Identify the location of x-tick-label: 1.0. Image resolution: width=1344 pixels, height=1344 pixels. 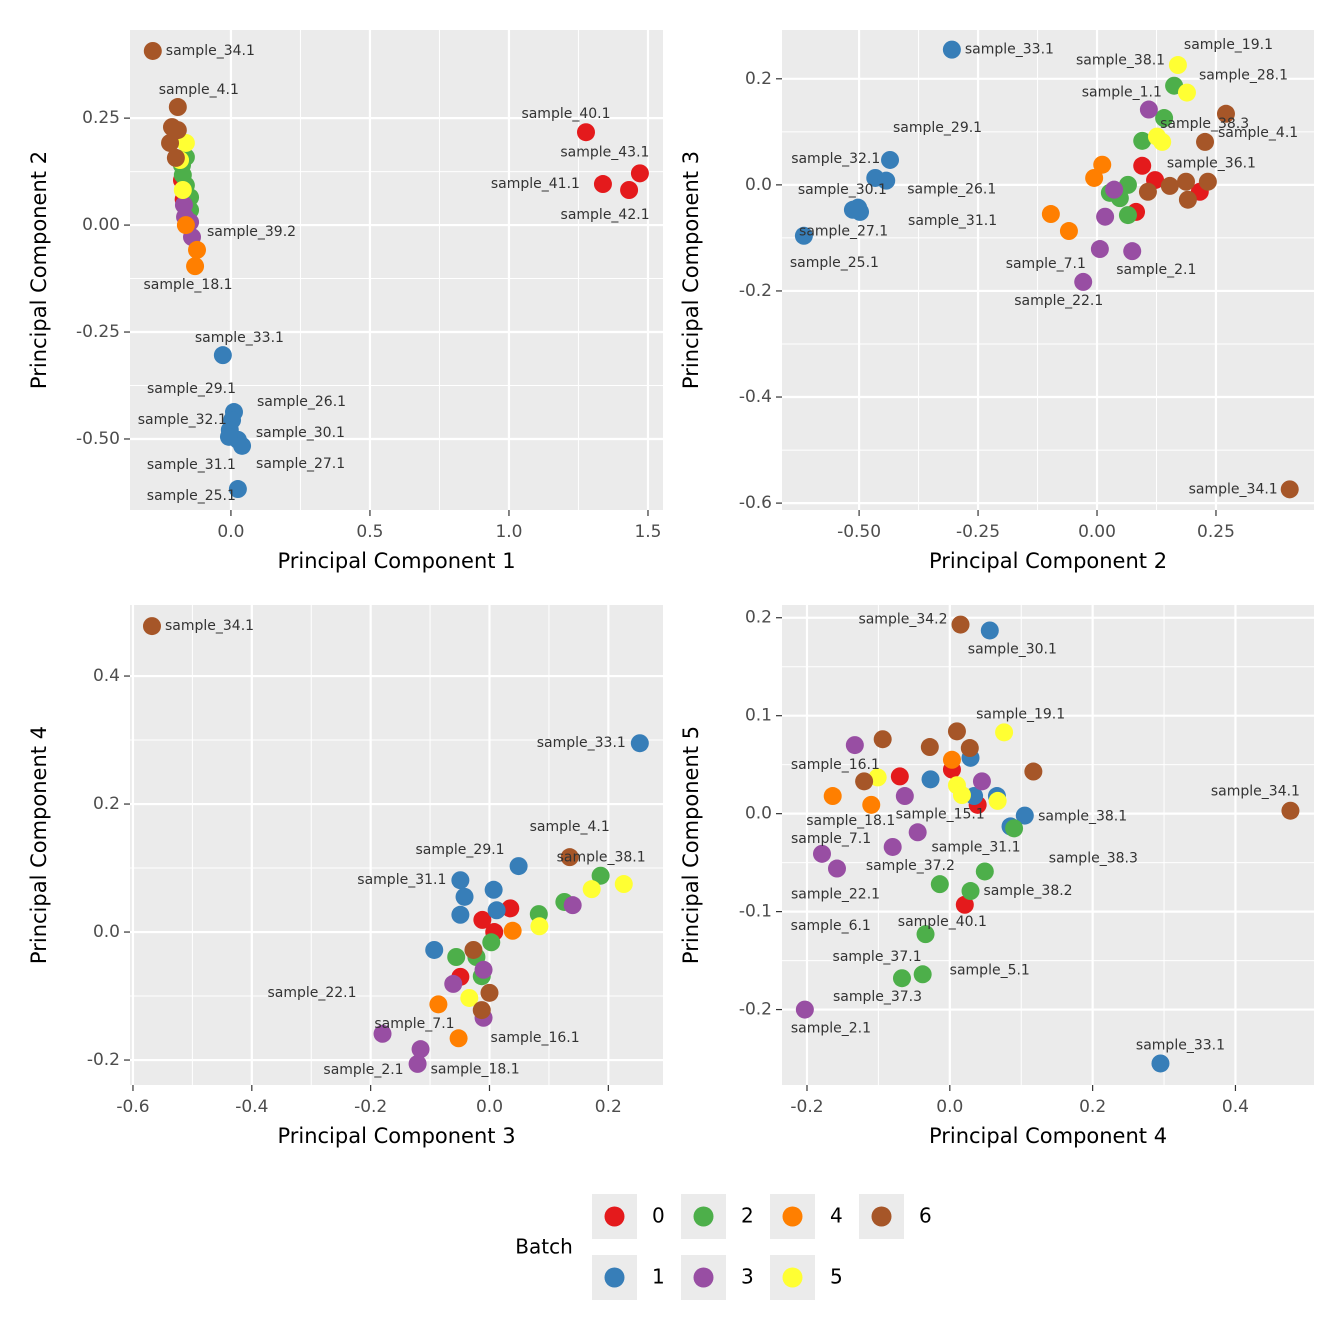
(508, 532).